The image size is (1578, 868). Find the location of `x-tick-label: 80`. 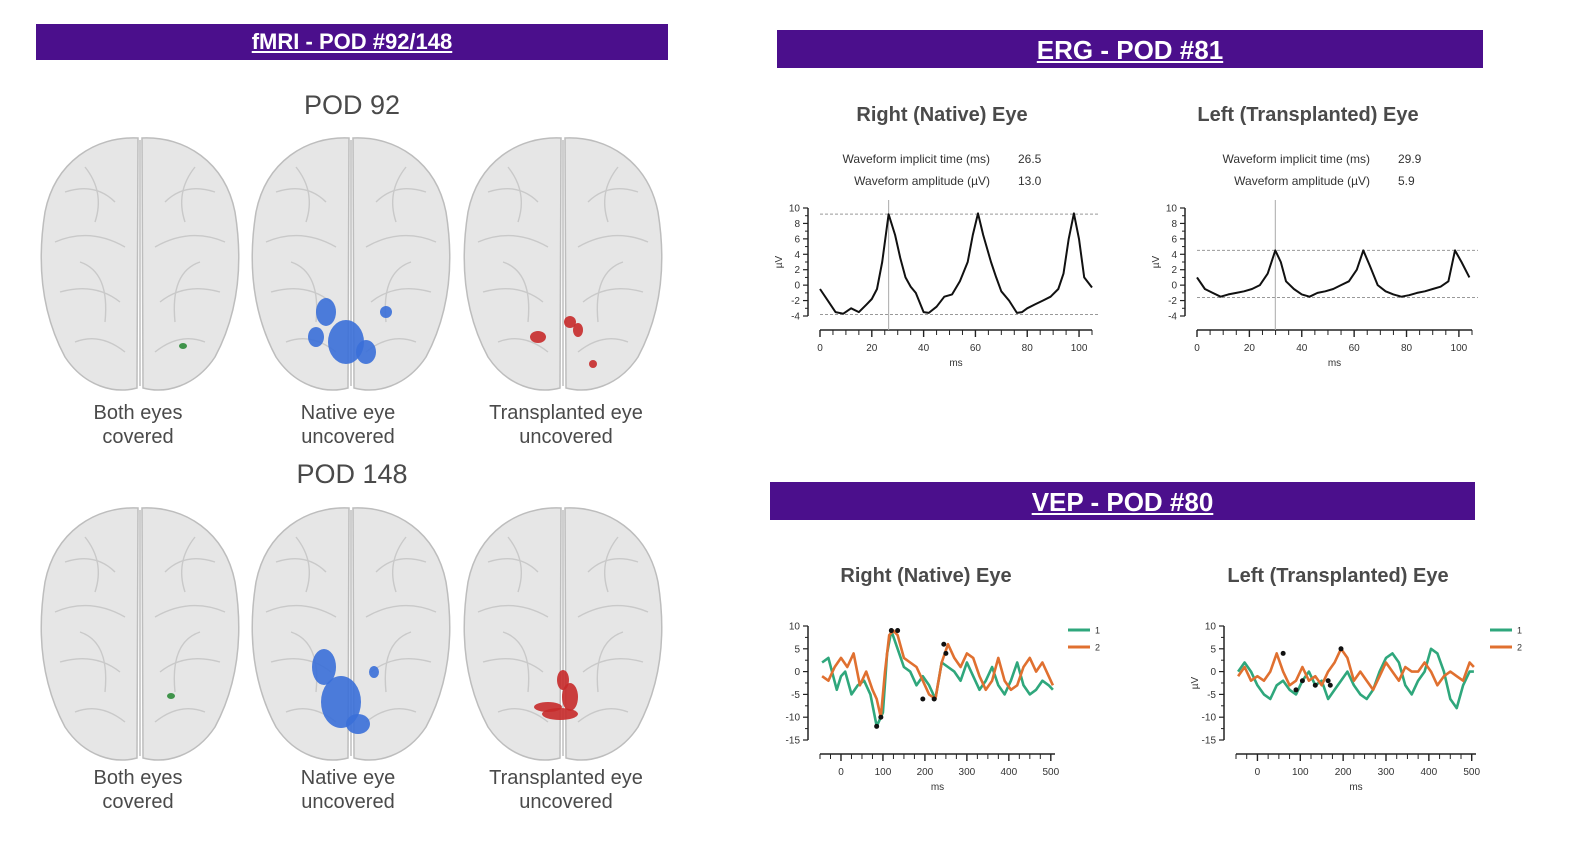

x-tick-label: 80 is located at coordinates (1028, 348).